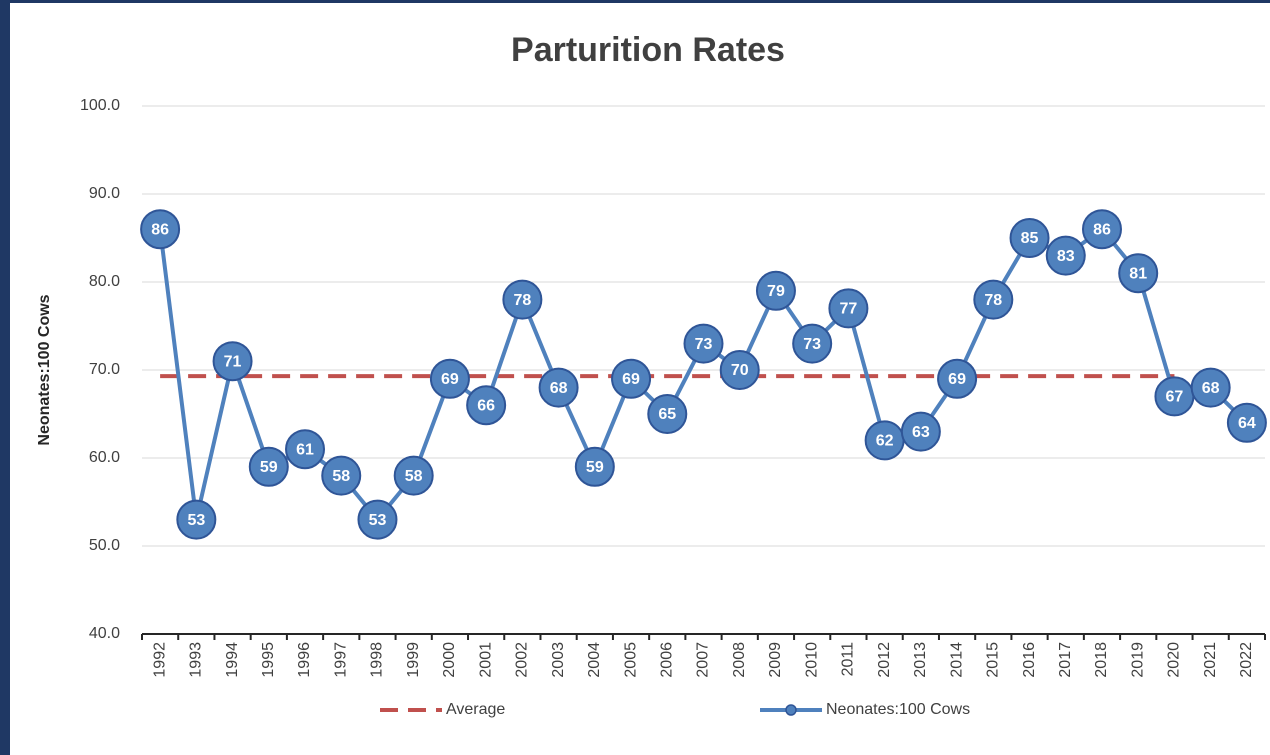 The width and height of the screenshot is (1270, 755). Describe the element at coordinates (449, 660) in the screenshot. I see `x-tick-label: 2000` at that location.